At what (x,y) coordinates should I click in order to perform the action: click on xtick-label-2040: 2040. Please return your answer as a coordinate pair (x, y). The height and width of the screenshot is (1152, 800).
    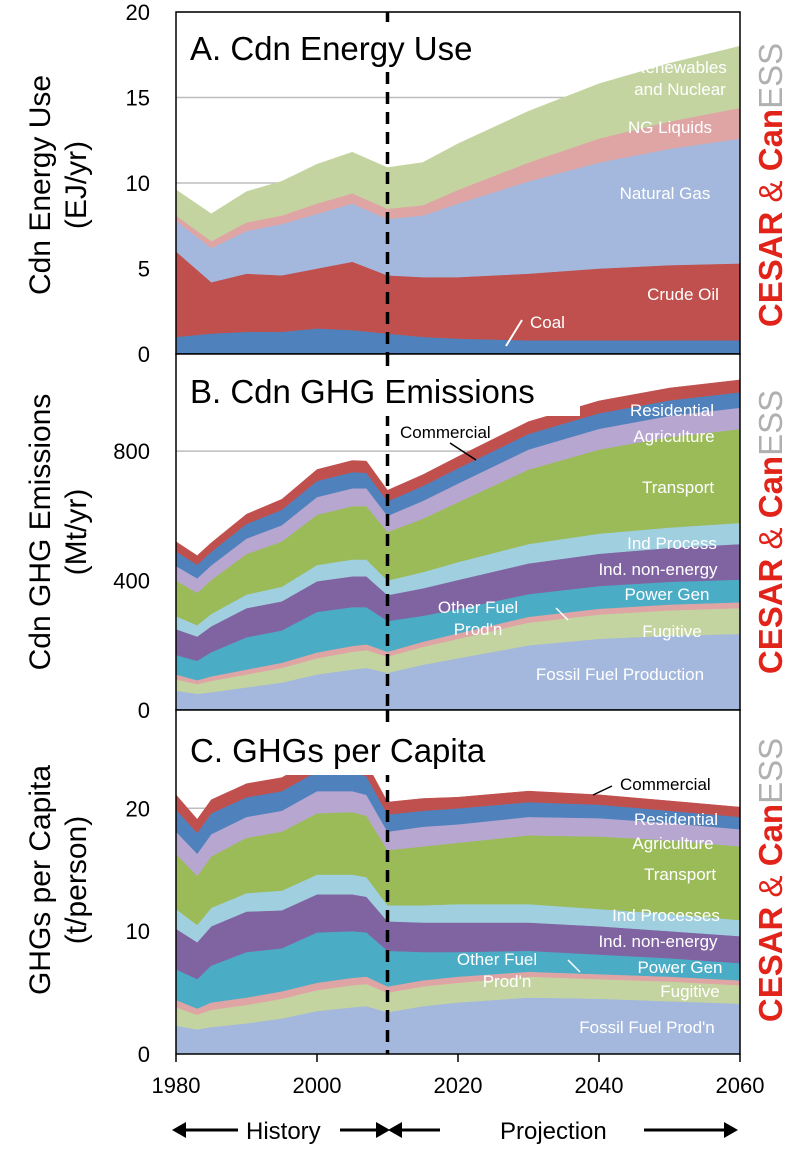
    Looking at the image, I should click on (599, 1085).